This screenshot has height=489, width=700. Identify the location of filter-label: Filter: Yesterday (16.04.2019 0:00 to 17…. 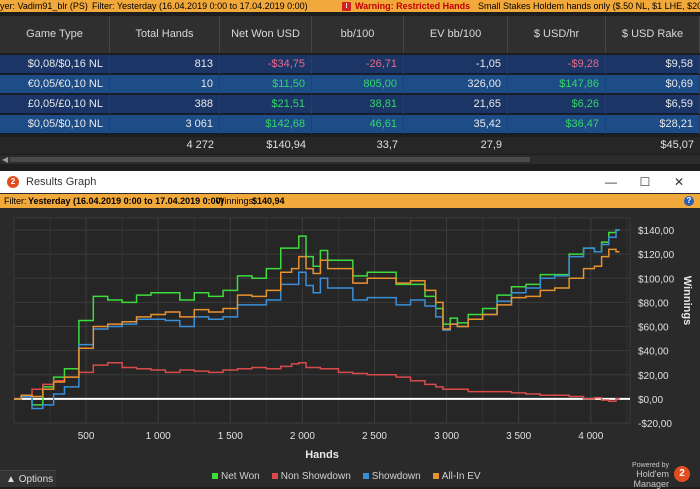
(200, 6).